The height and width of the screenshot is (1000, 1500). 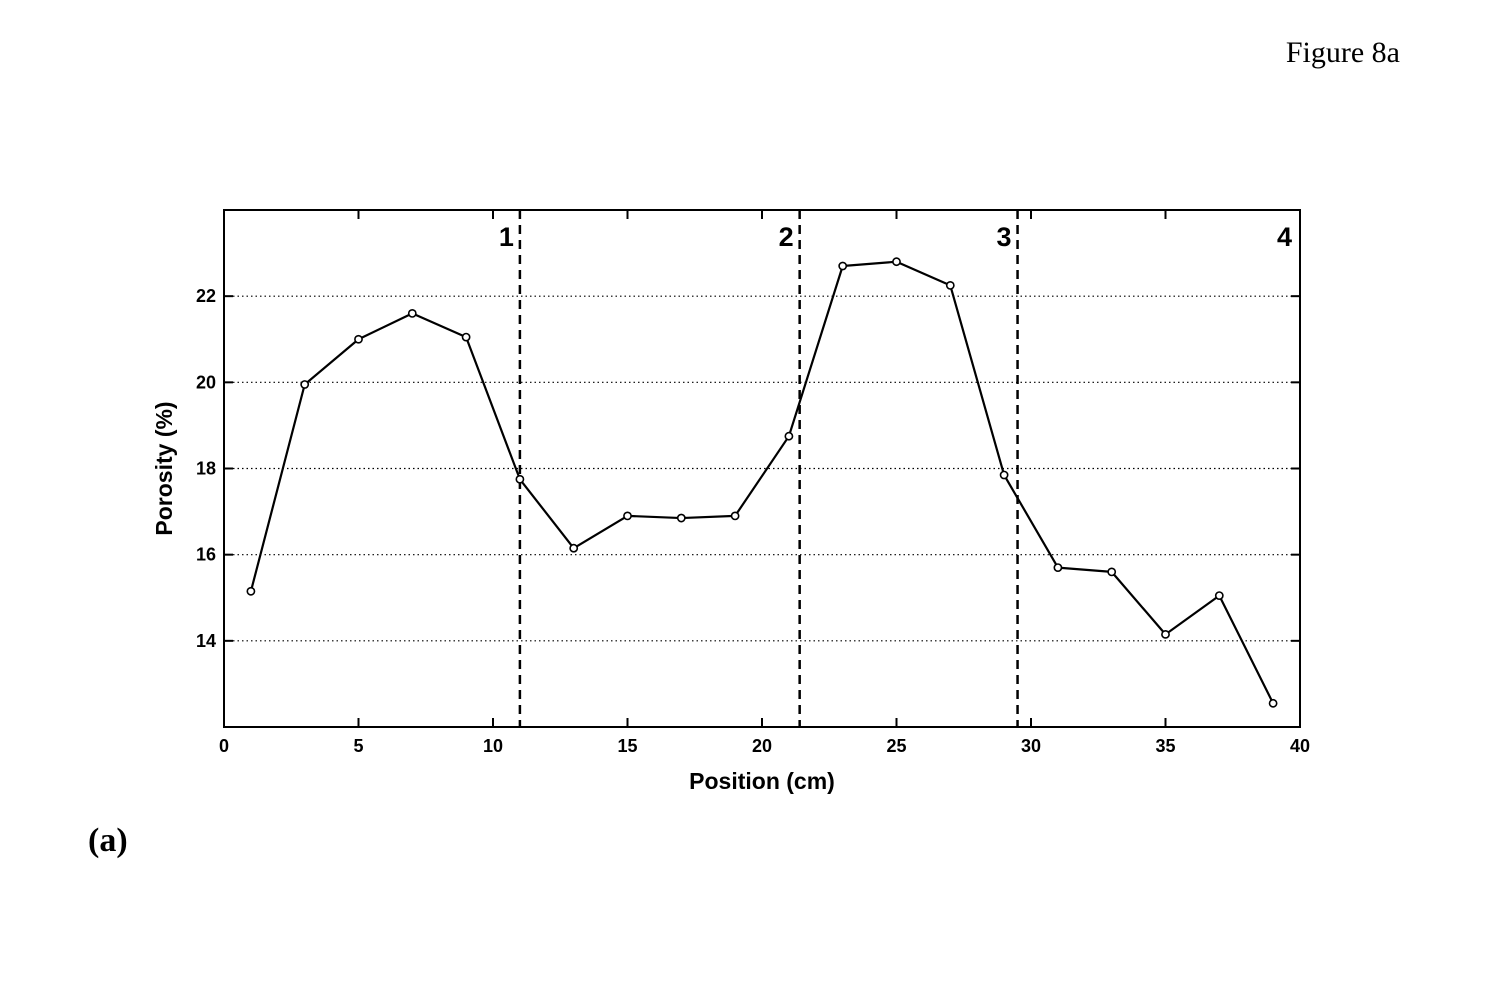 I want to click on x-tick-label-10: 10, so click(x=493, y=746).